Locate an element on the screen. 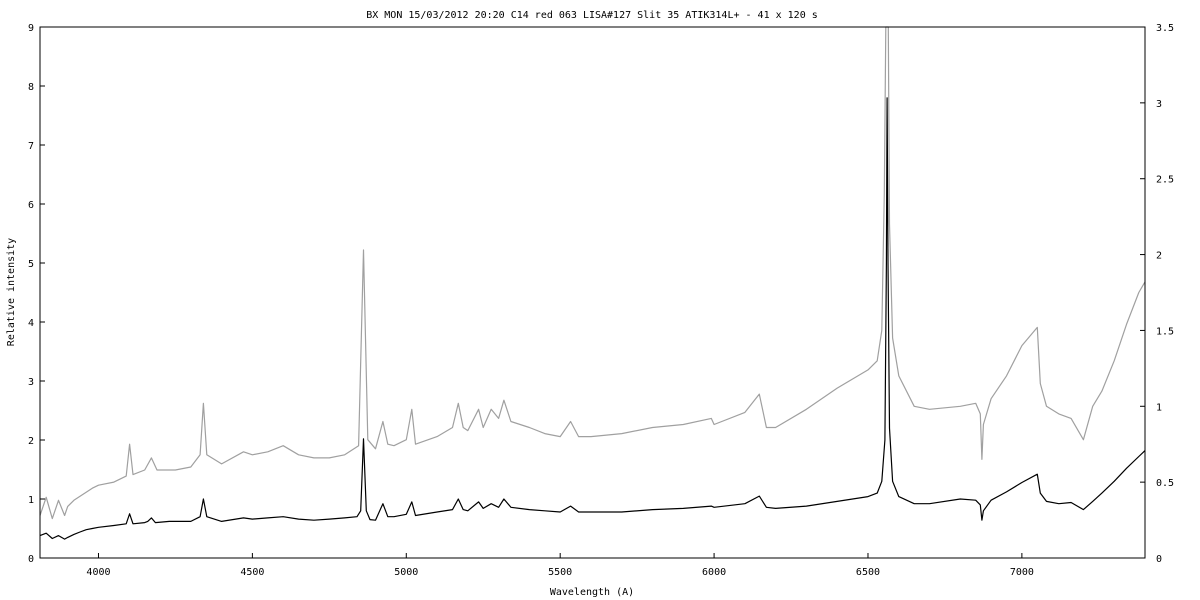 This screenshot has width=1200, height=600. x-tick-label: 6500 is located at coordinates (868, 572).